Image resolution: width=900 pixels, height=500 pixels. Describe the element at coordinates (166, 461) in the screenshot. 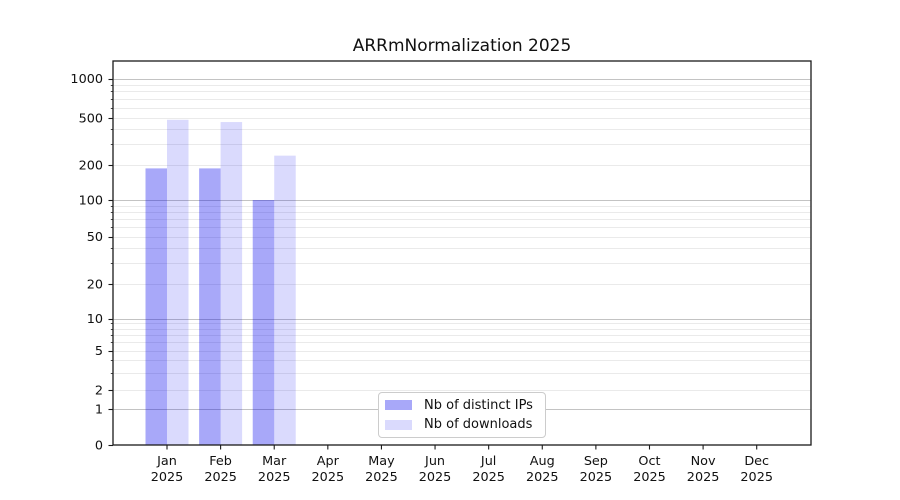

I see `x-tick-label-month: Jan` at that location.